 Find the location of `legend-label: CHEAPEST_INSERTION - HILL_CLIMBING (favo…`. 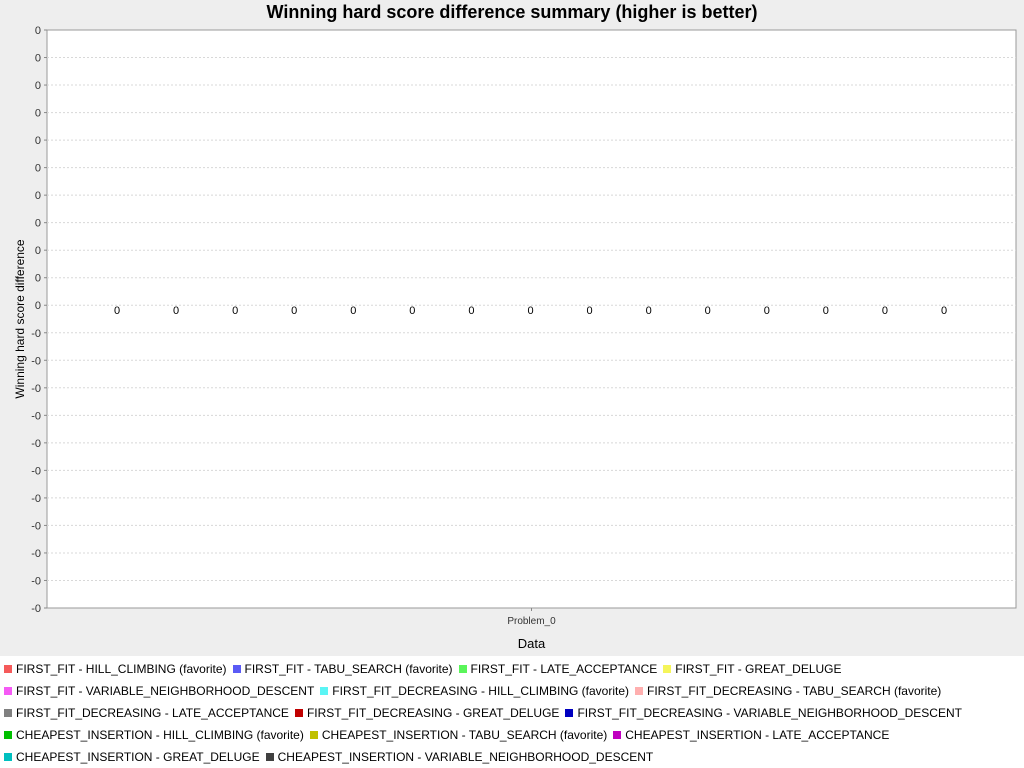

legend-label: CHEAPEST_INSERTION - HILL_CLIMBING (favo… is located at coordinates (160, 735).